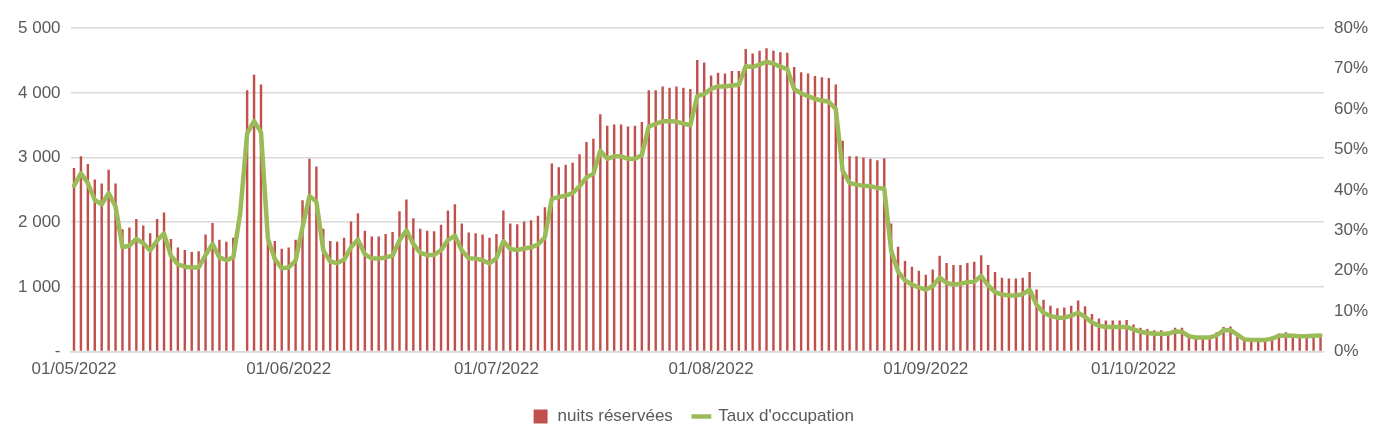 The width and height of the screenshot is (1394, 435). What do you see at coordinates (1351, 149) in the screenshot?
I see `y2-tick-label: 50%` at bounding box center [1351, 149].